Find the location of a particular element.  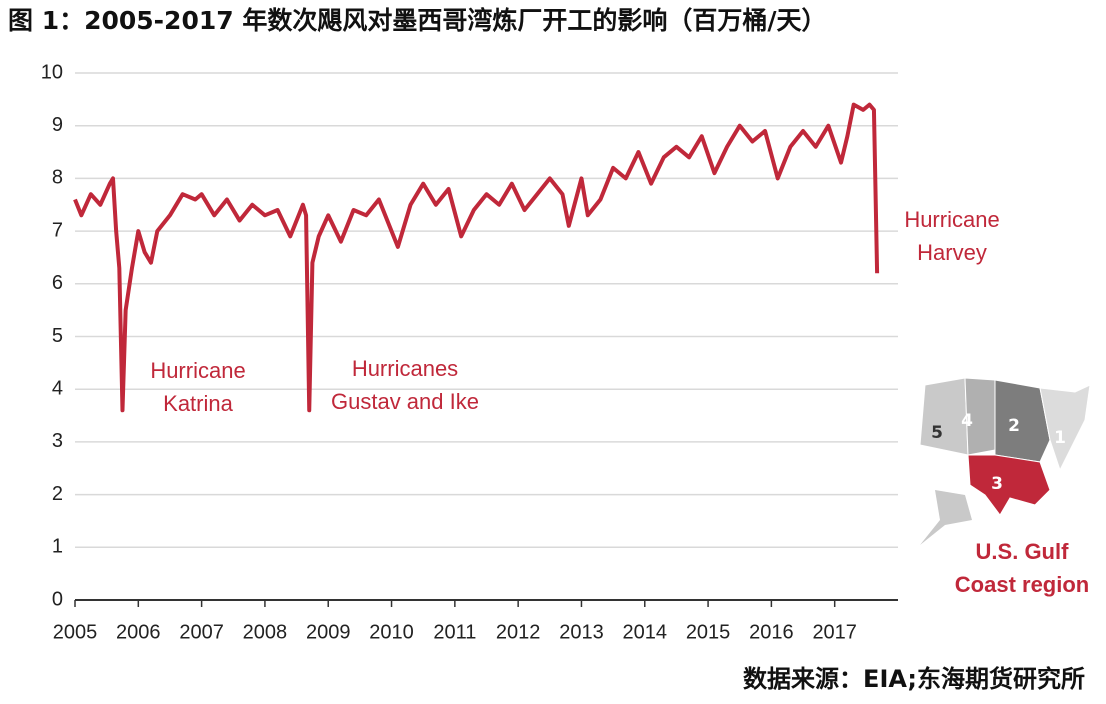

annotation: Gustav and Ike is located at coordinates (405, 401).